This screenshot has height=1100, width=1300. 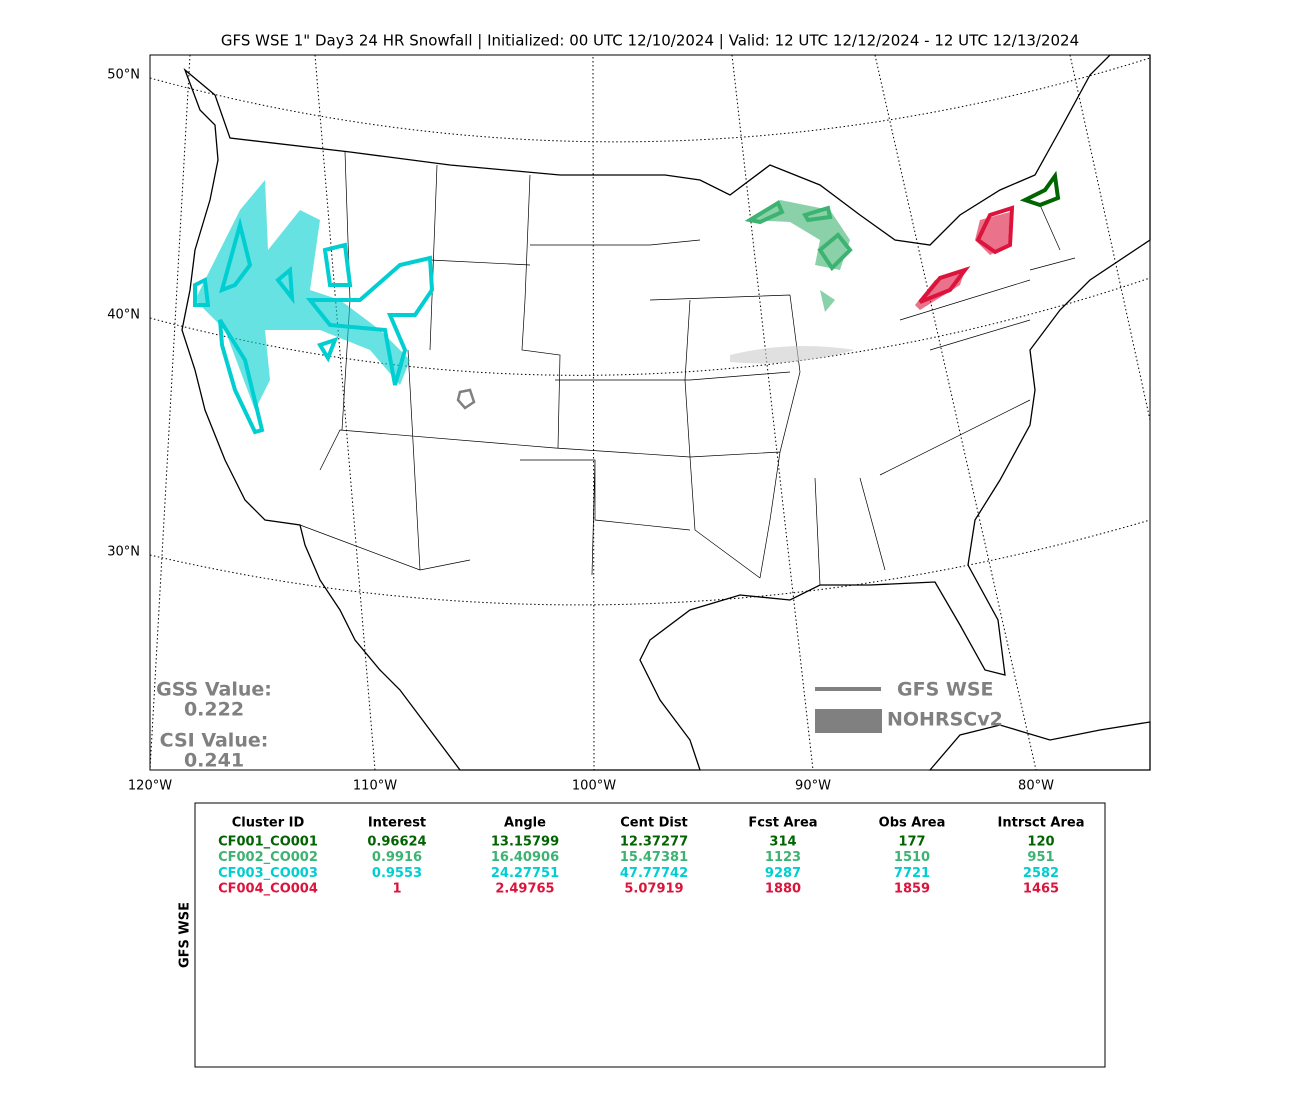 What do you see at coordinates (654, 857) in the screenshot?
I see `table-cell: 15.47381` at bounding box center [654, 857].